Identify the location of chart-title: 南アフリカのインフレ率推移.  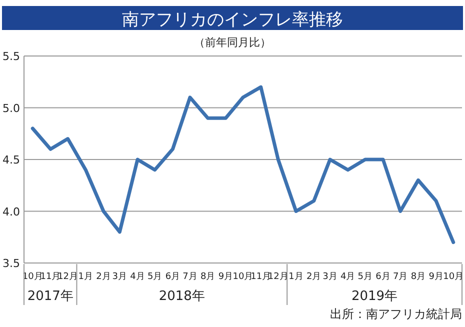
(232, 20).